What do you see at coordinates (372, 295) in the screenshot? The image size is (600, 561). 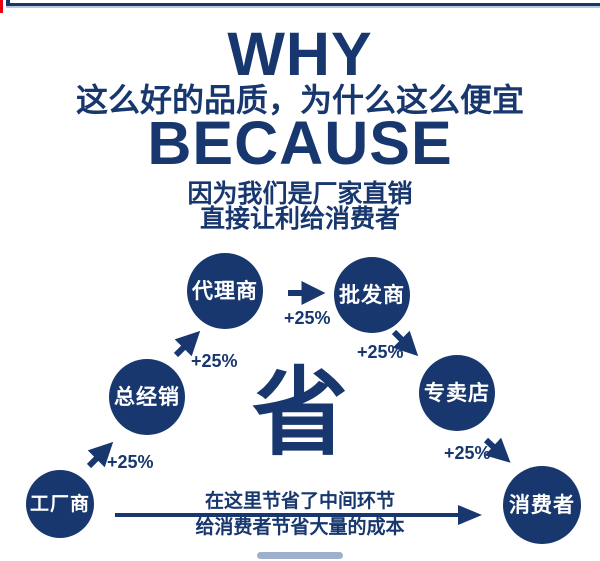 I see `node-wholesaler: 批发商` at bounding box center [372, 295].